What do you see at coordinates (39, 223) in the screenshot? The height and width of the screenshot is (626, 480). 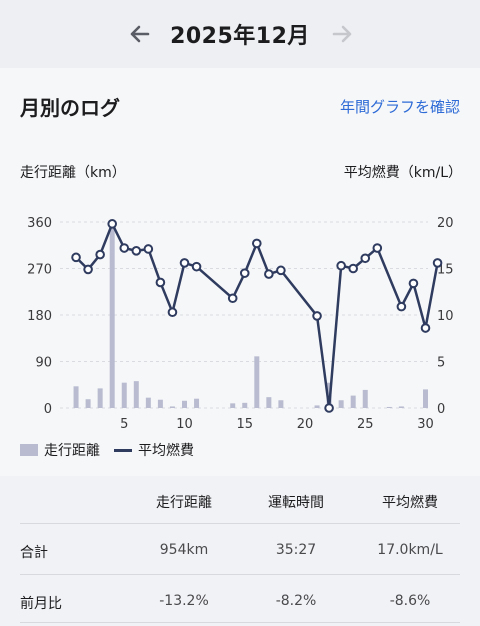 I see `left-axis-tick: 360` at bounding box center [39, 223].